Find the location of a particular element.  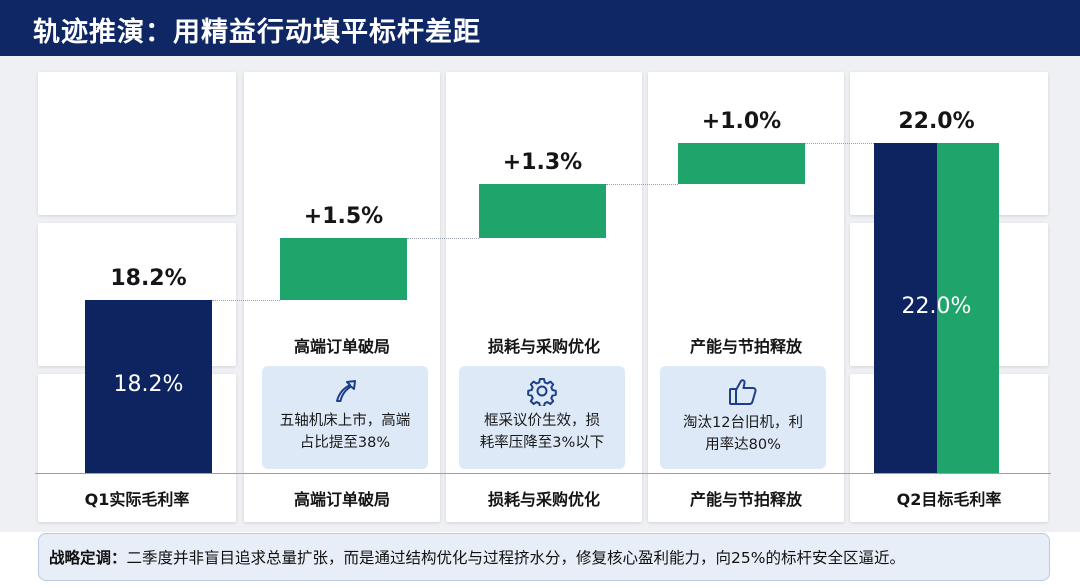

bar-q1-actual is located at coordinates (148, 386).